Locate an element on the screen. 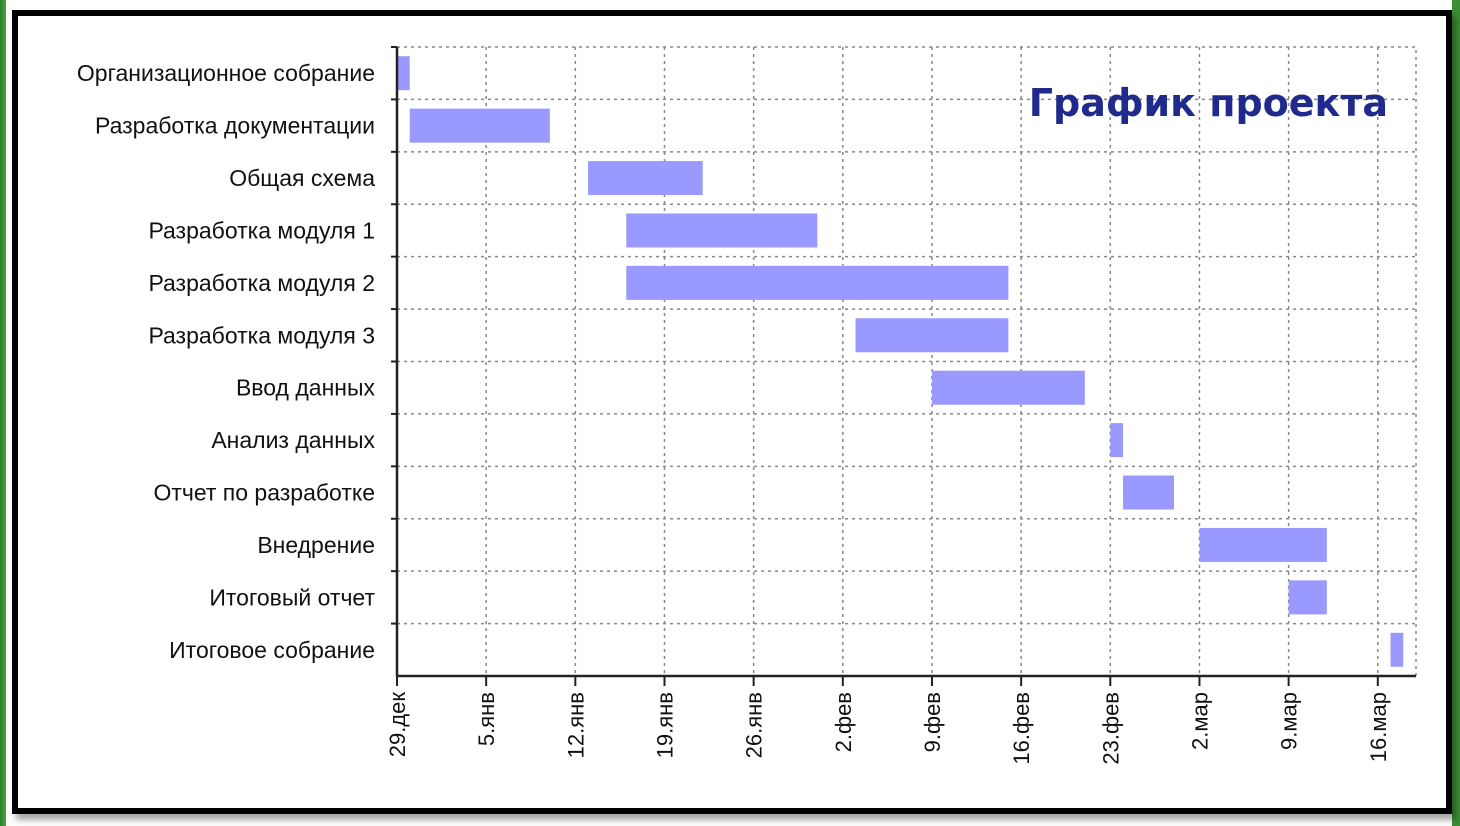  x-tick-label: 2.фев is located at coordinates (843, 722).